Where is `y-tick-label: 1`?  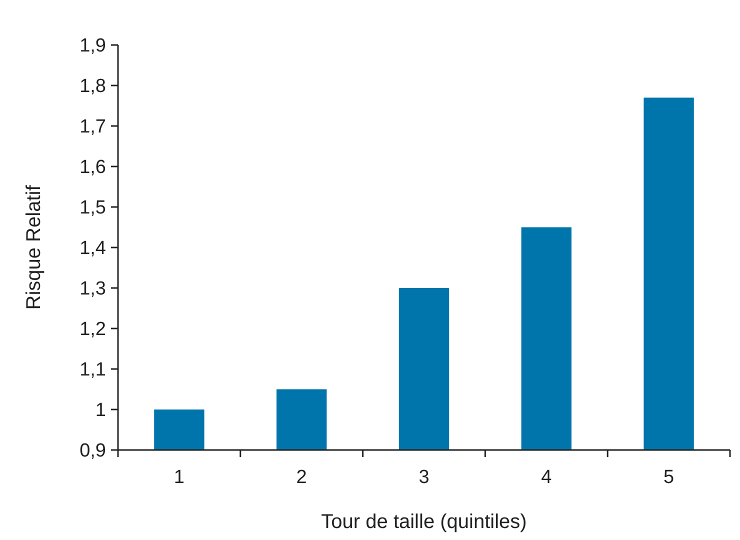
y-tick-label: 1 is located at coordinates (100, 411).